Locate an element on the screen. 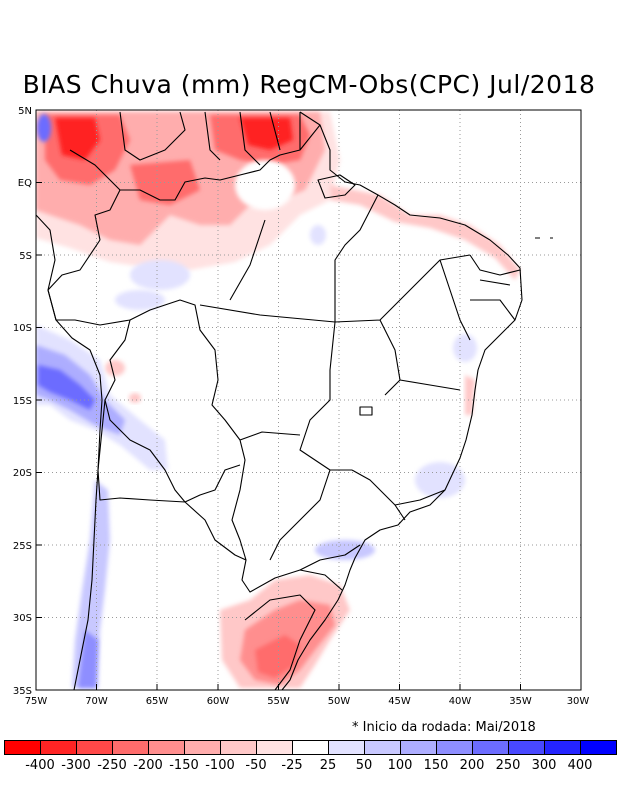  color-scale-label: -400 is located at coordinates (40, 765).